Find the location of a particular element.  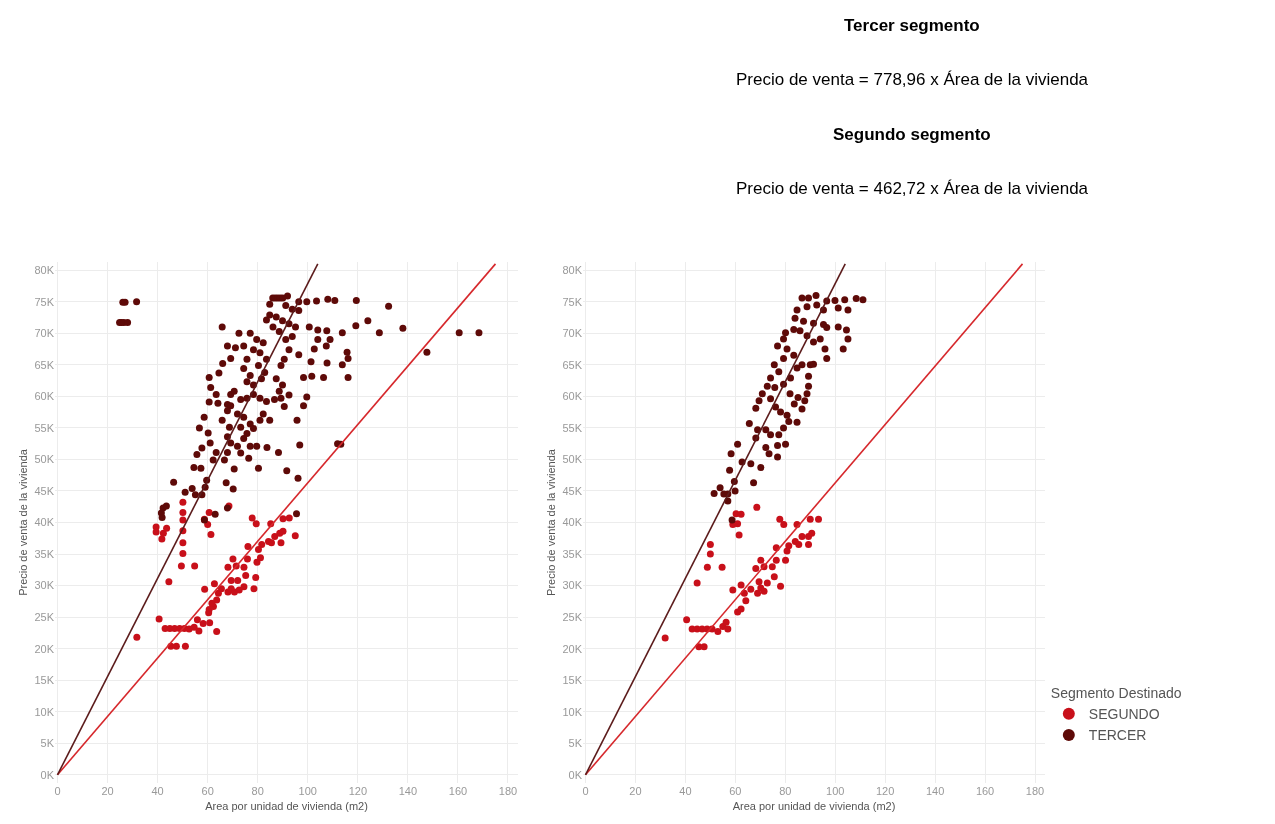

legend-title: Segmento Destinado is located at coordinates (1116, 693).